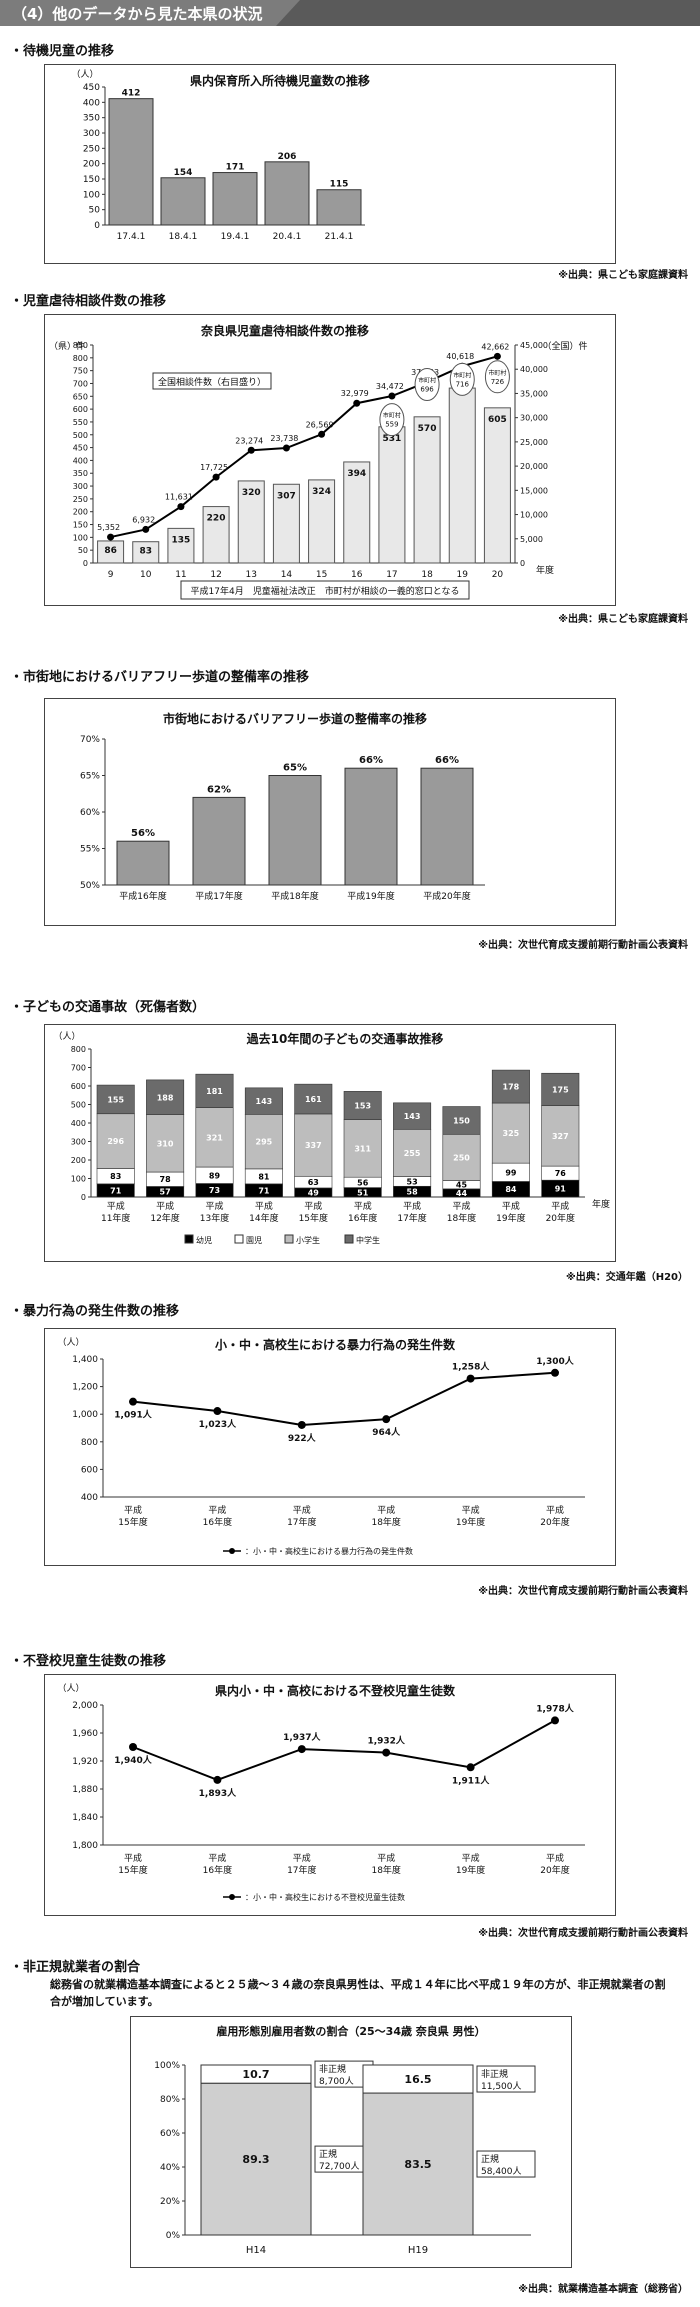 The width and height of the screenshot is (700, 2307). What do you see at coordinates (385, 1522) in the screenshot?
I see `tick-label-x: 18年度` at bounding box center [385, 1522].